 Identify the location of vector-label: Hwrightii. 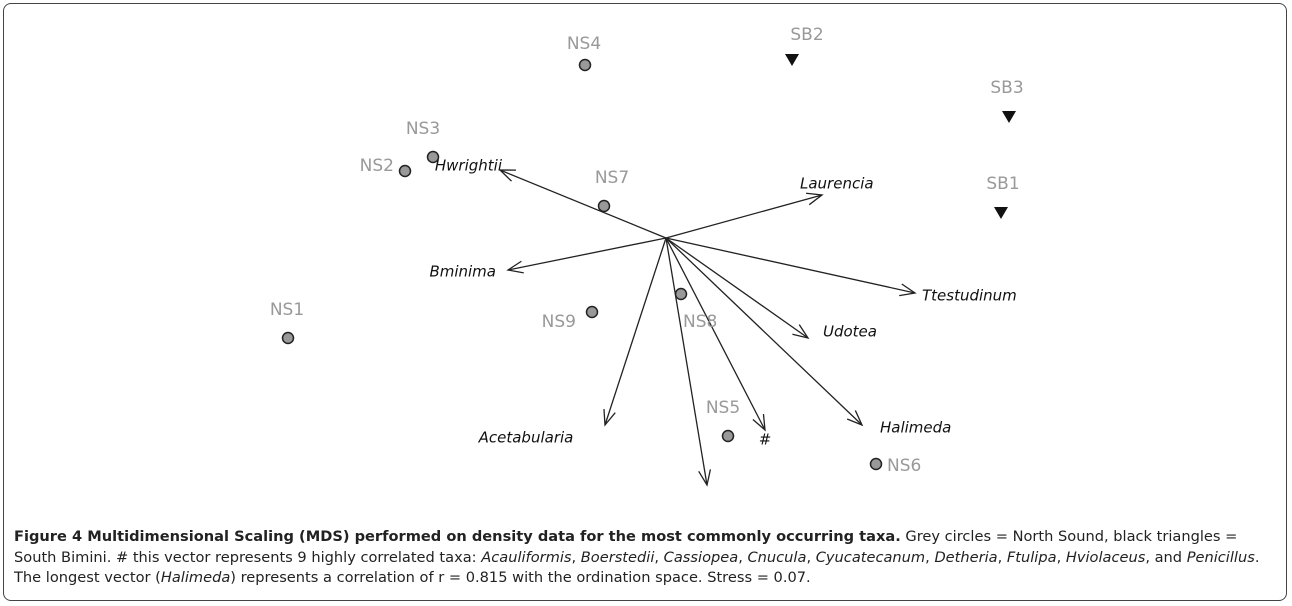
(469, 166).